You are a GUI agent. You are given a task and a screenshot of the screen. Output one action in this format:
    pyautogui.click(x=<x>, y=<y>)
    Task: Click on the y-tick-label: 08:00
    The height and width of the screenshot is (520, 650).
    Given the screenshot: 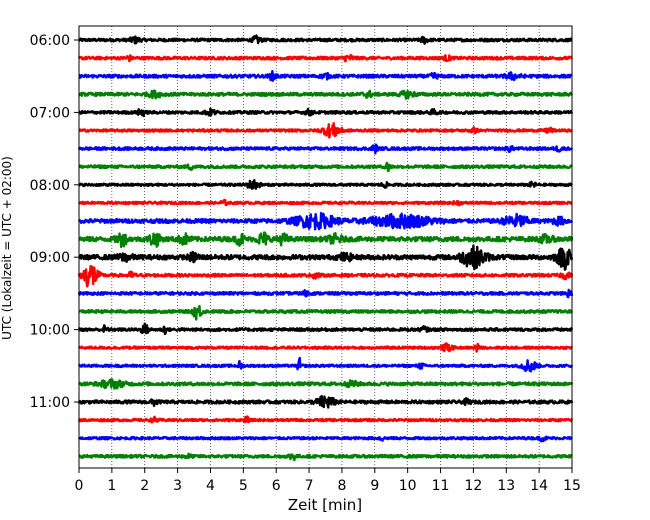 What is the action you would take?
    pyautogui.click(x=50, y=186)
    